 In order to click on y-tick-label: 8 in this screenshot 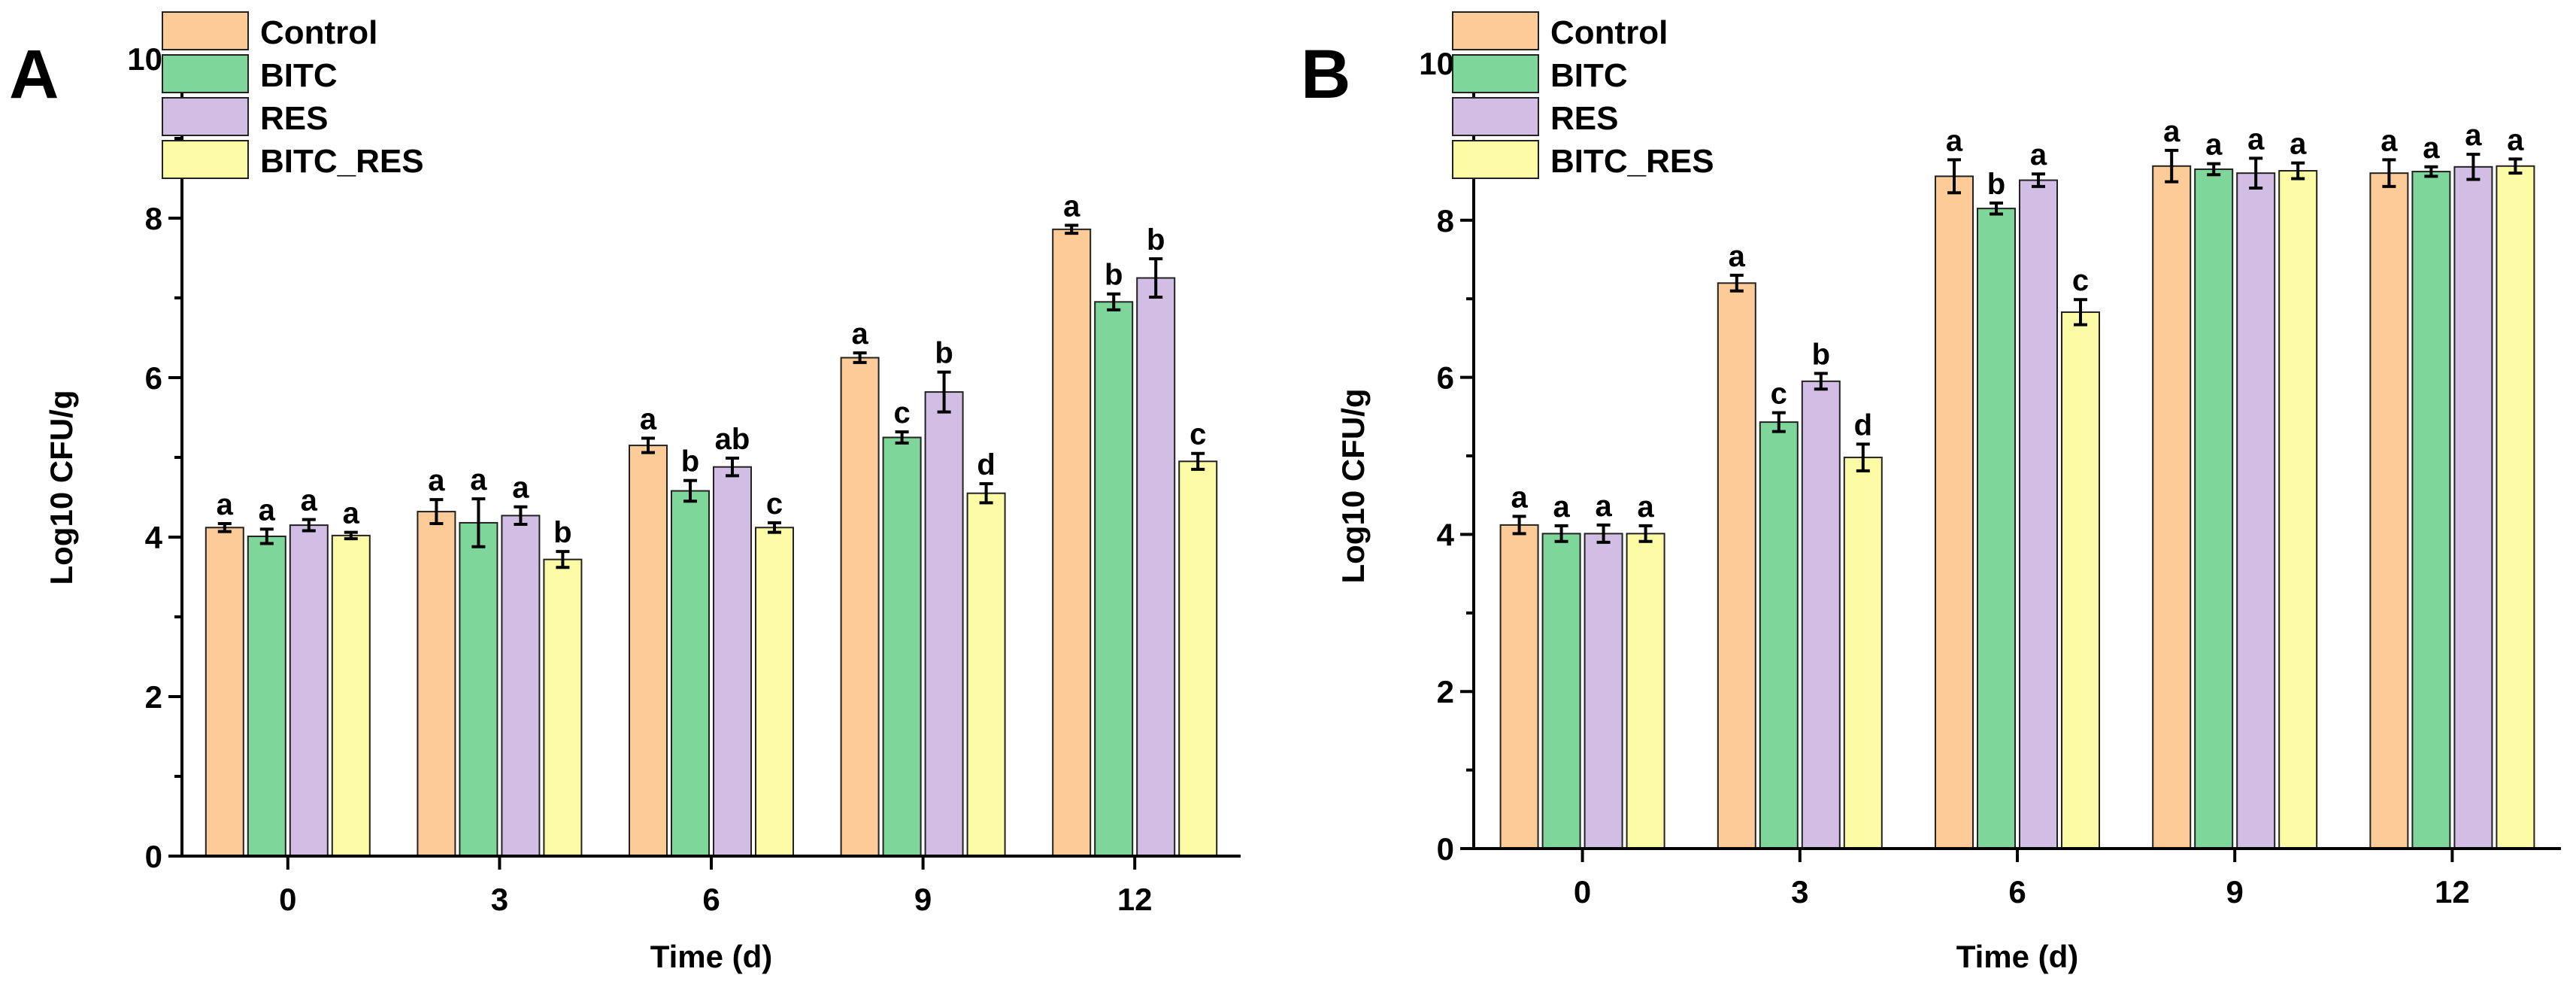, I will do `click(1445, 221)`.